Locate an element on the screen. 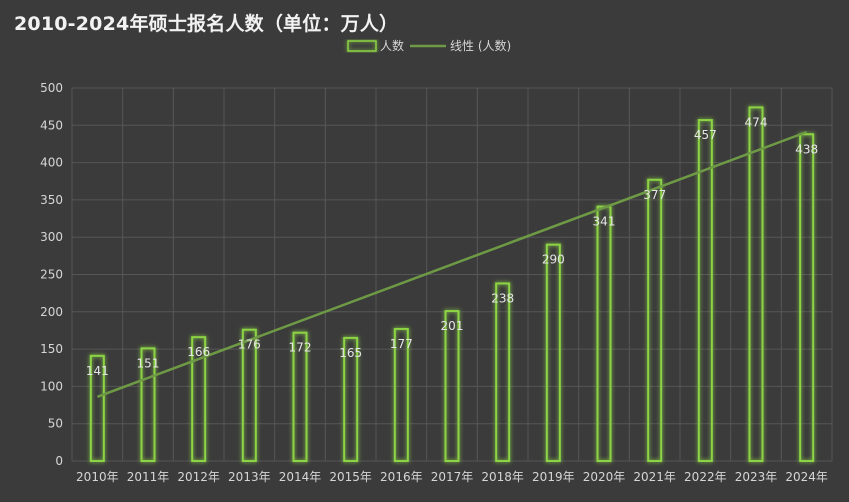 The width and height of the screenshot is (849, 502). y-tick-label: 450 is located at coordinates (51, 125).